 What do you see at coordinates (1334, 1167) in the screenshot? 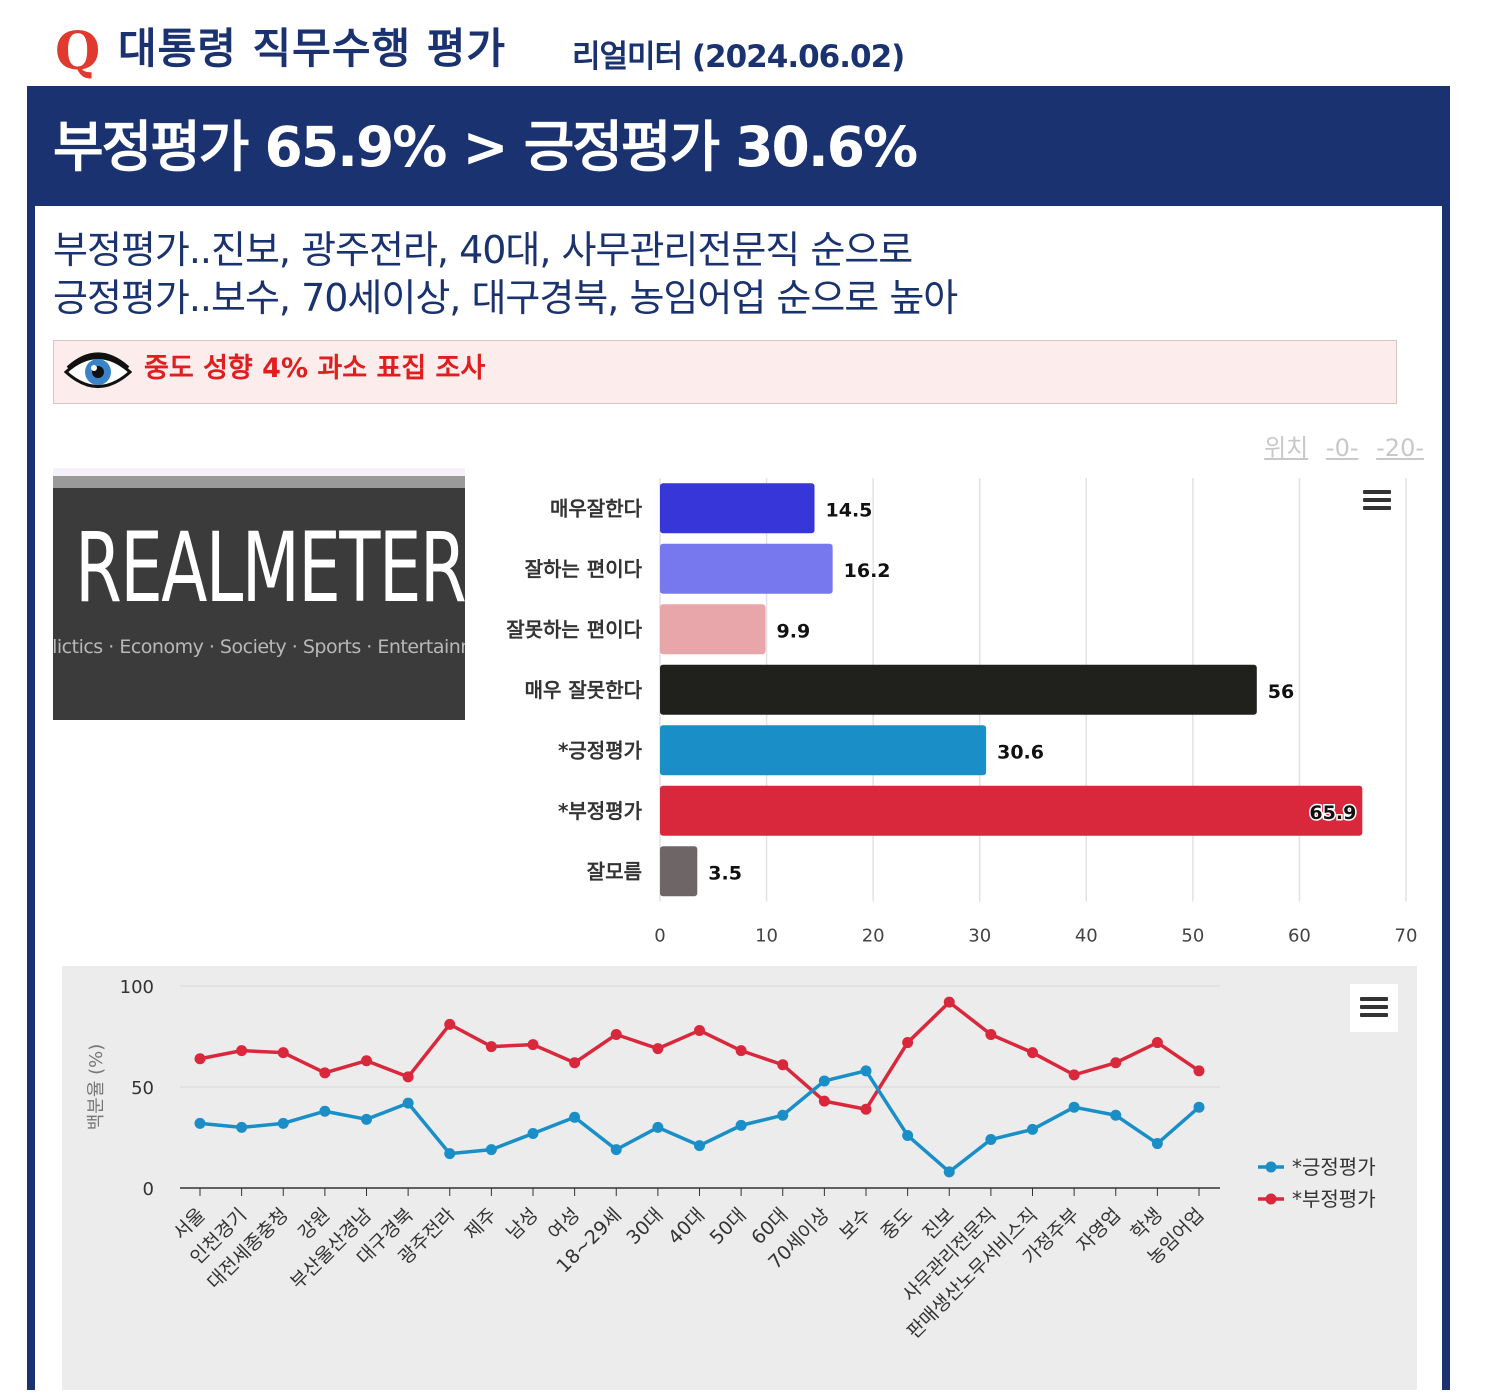
I see `legend-label-0: *긍정평가` at bounding box center [1334, 1167].